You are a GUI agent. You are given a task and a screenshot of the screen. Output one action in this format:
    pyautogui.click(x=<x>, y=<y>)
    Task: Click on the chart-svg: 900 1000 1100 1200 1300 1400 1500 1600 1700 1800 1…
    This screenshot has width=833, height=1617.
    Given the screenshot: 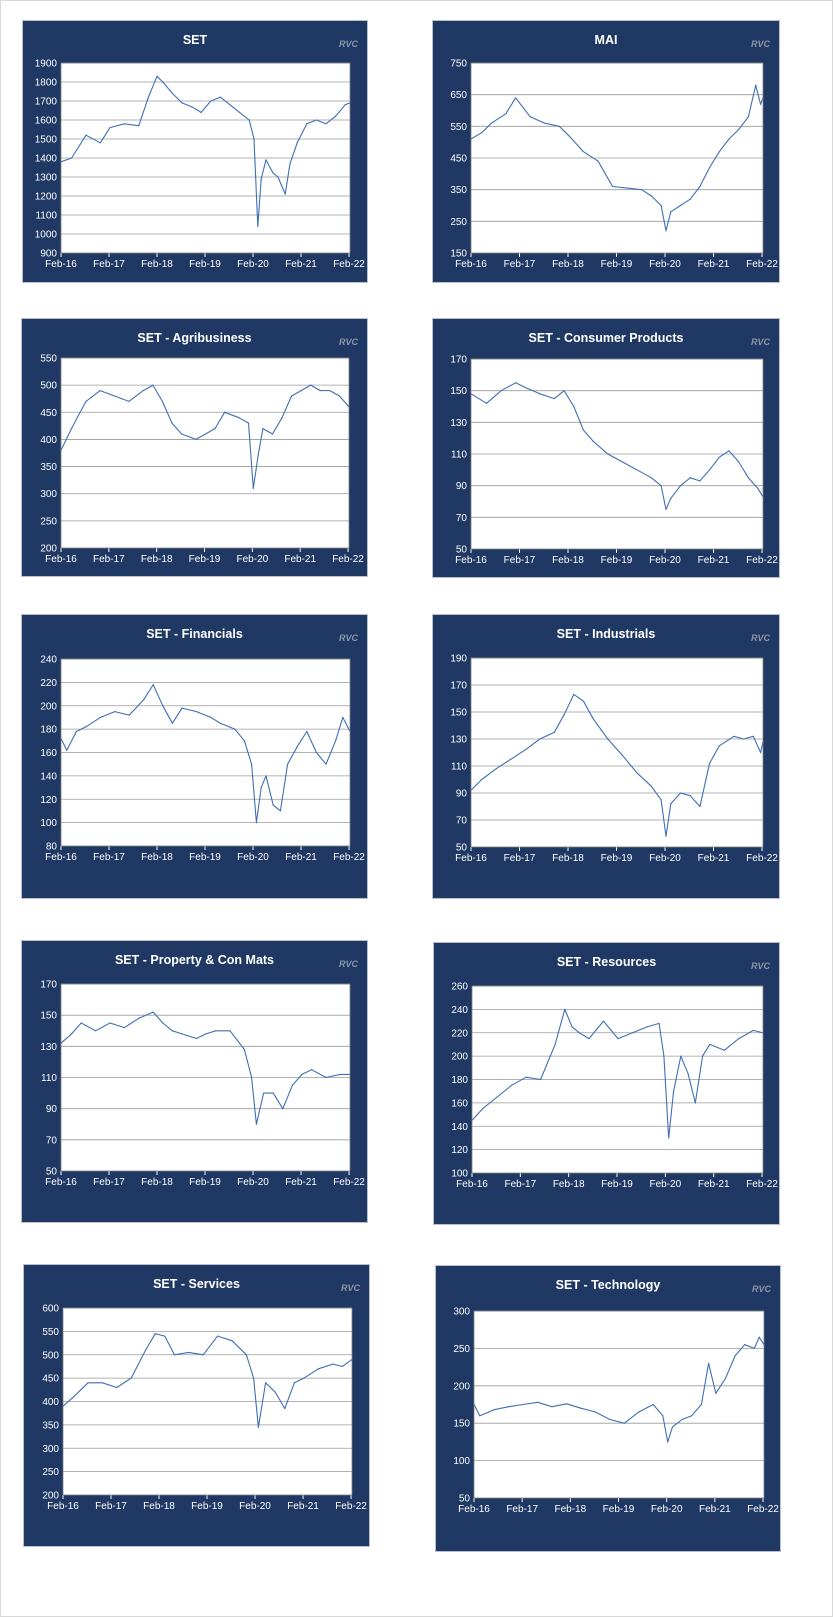 What is the action you would take?
    pyautogui.click(x=200, y=165)
    